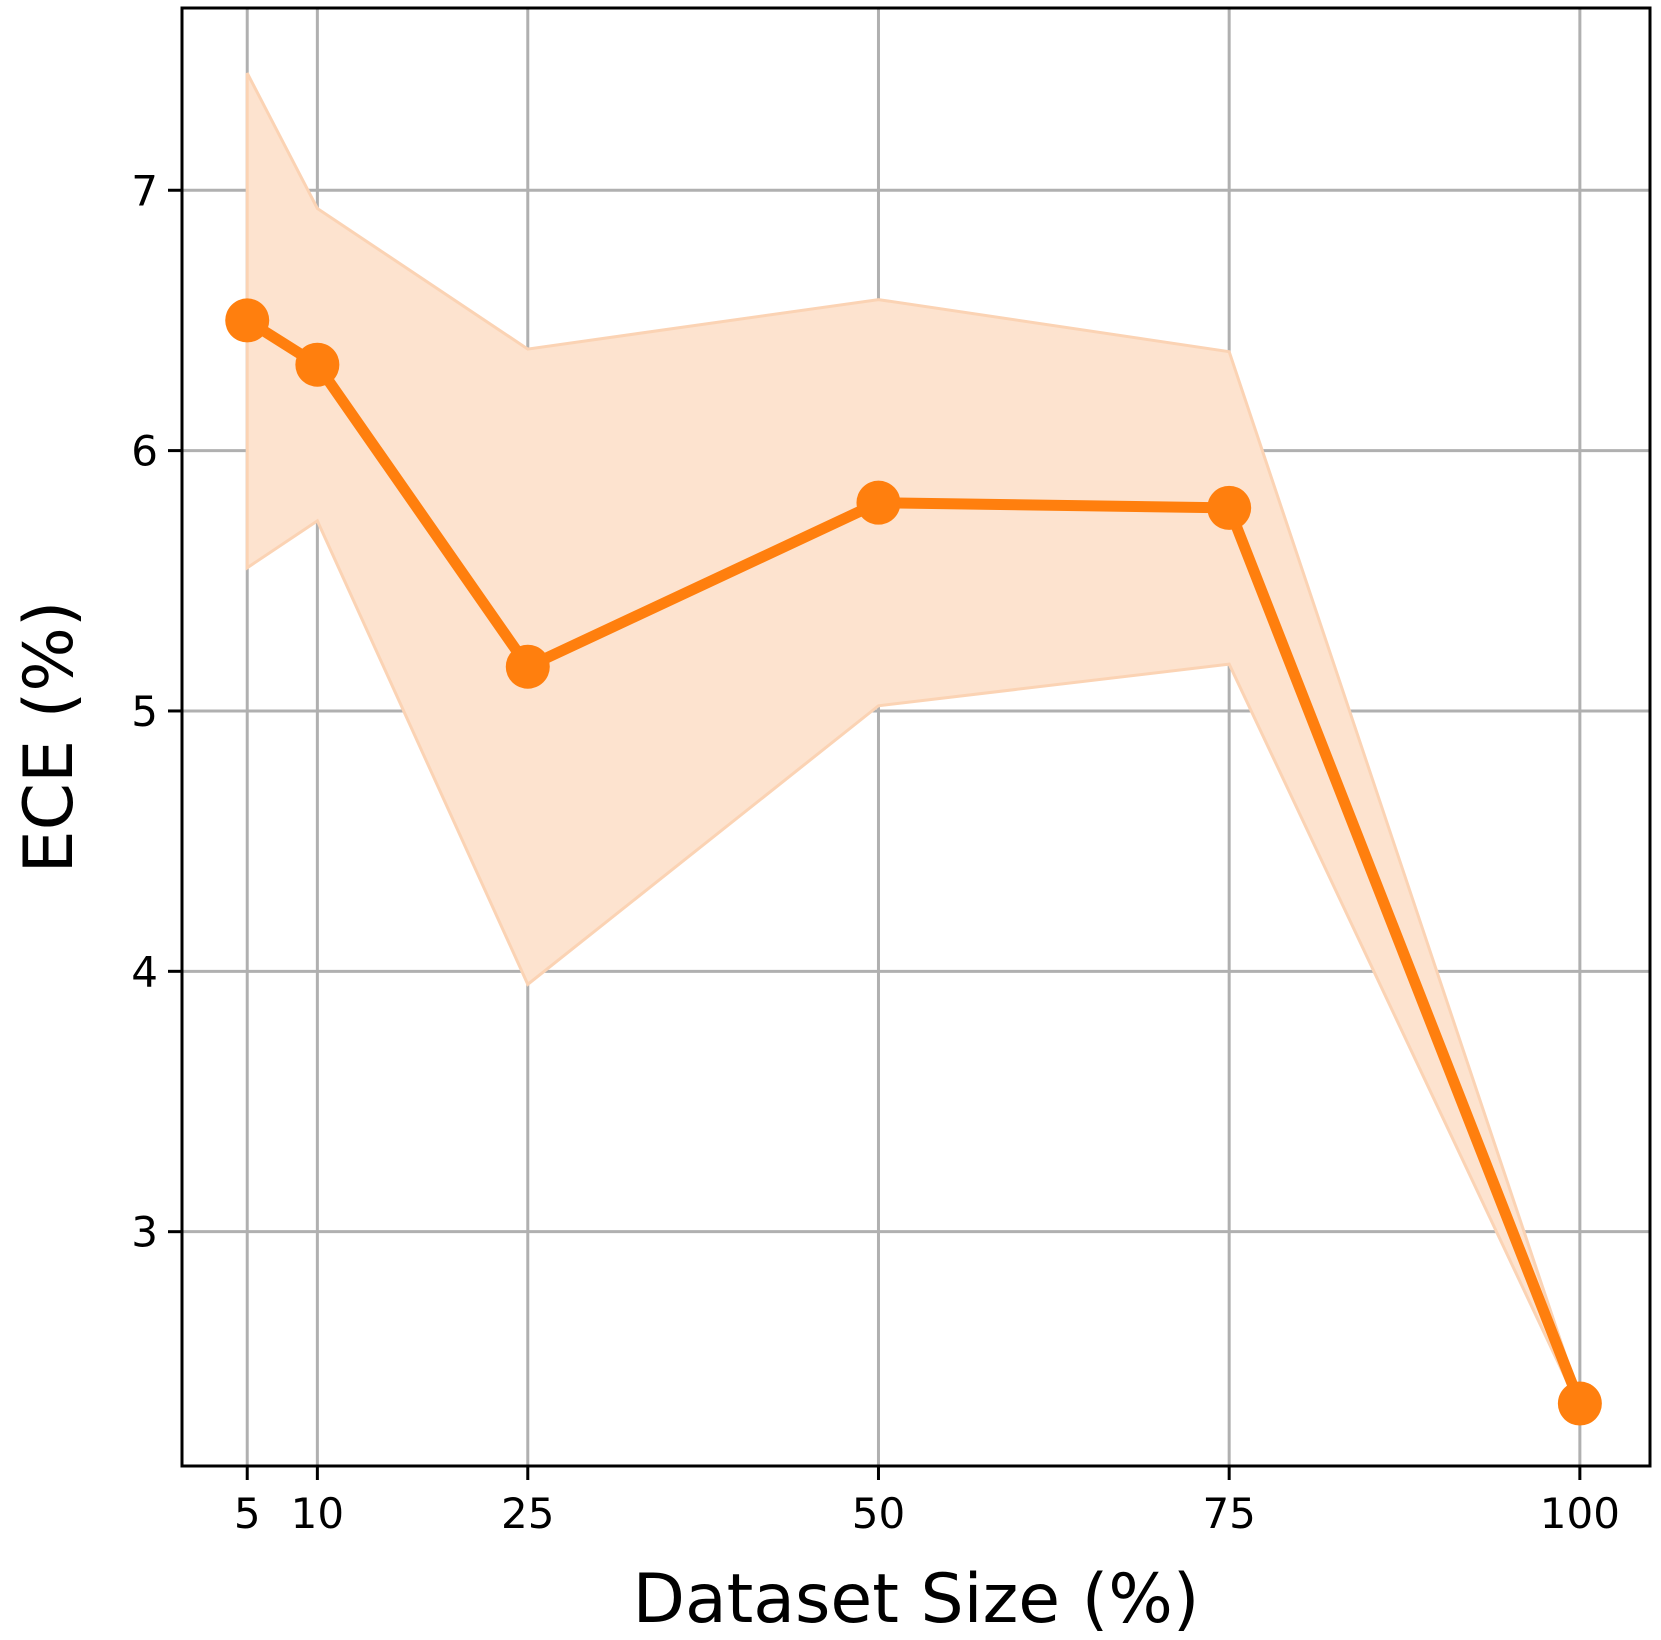 Image resolution: width=1661 pixels, height=1640 pixels. I want to click on y-axis-ticks: 3 4 5 6 7, so click(156, 711).